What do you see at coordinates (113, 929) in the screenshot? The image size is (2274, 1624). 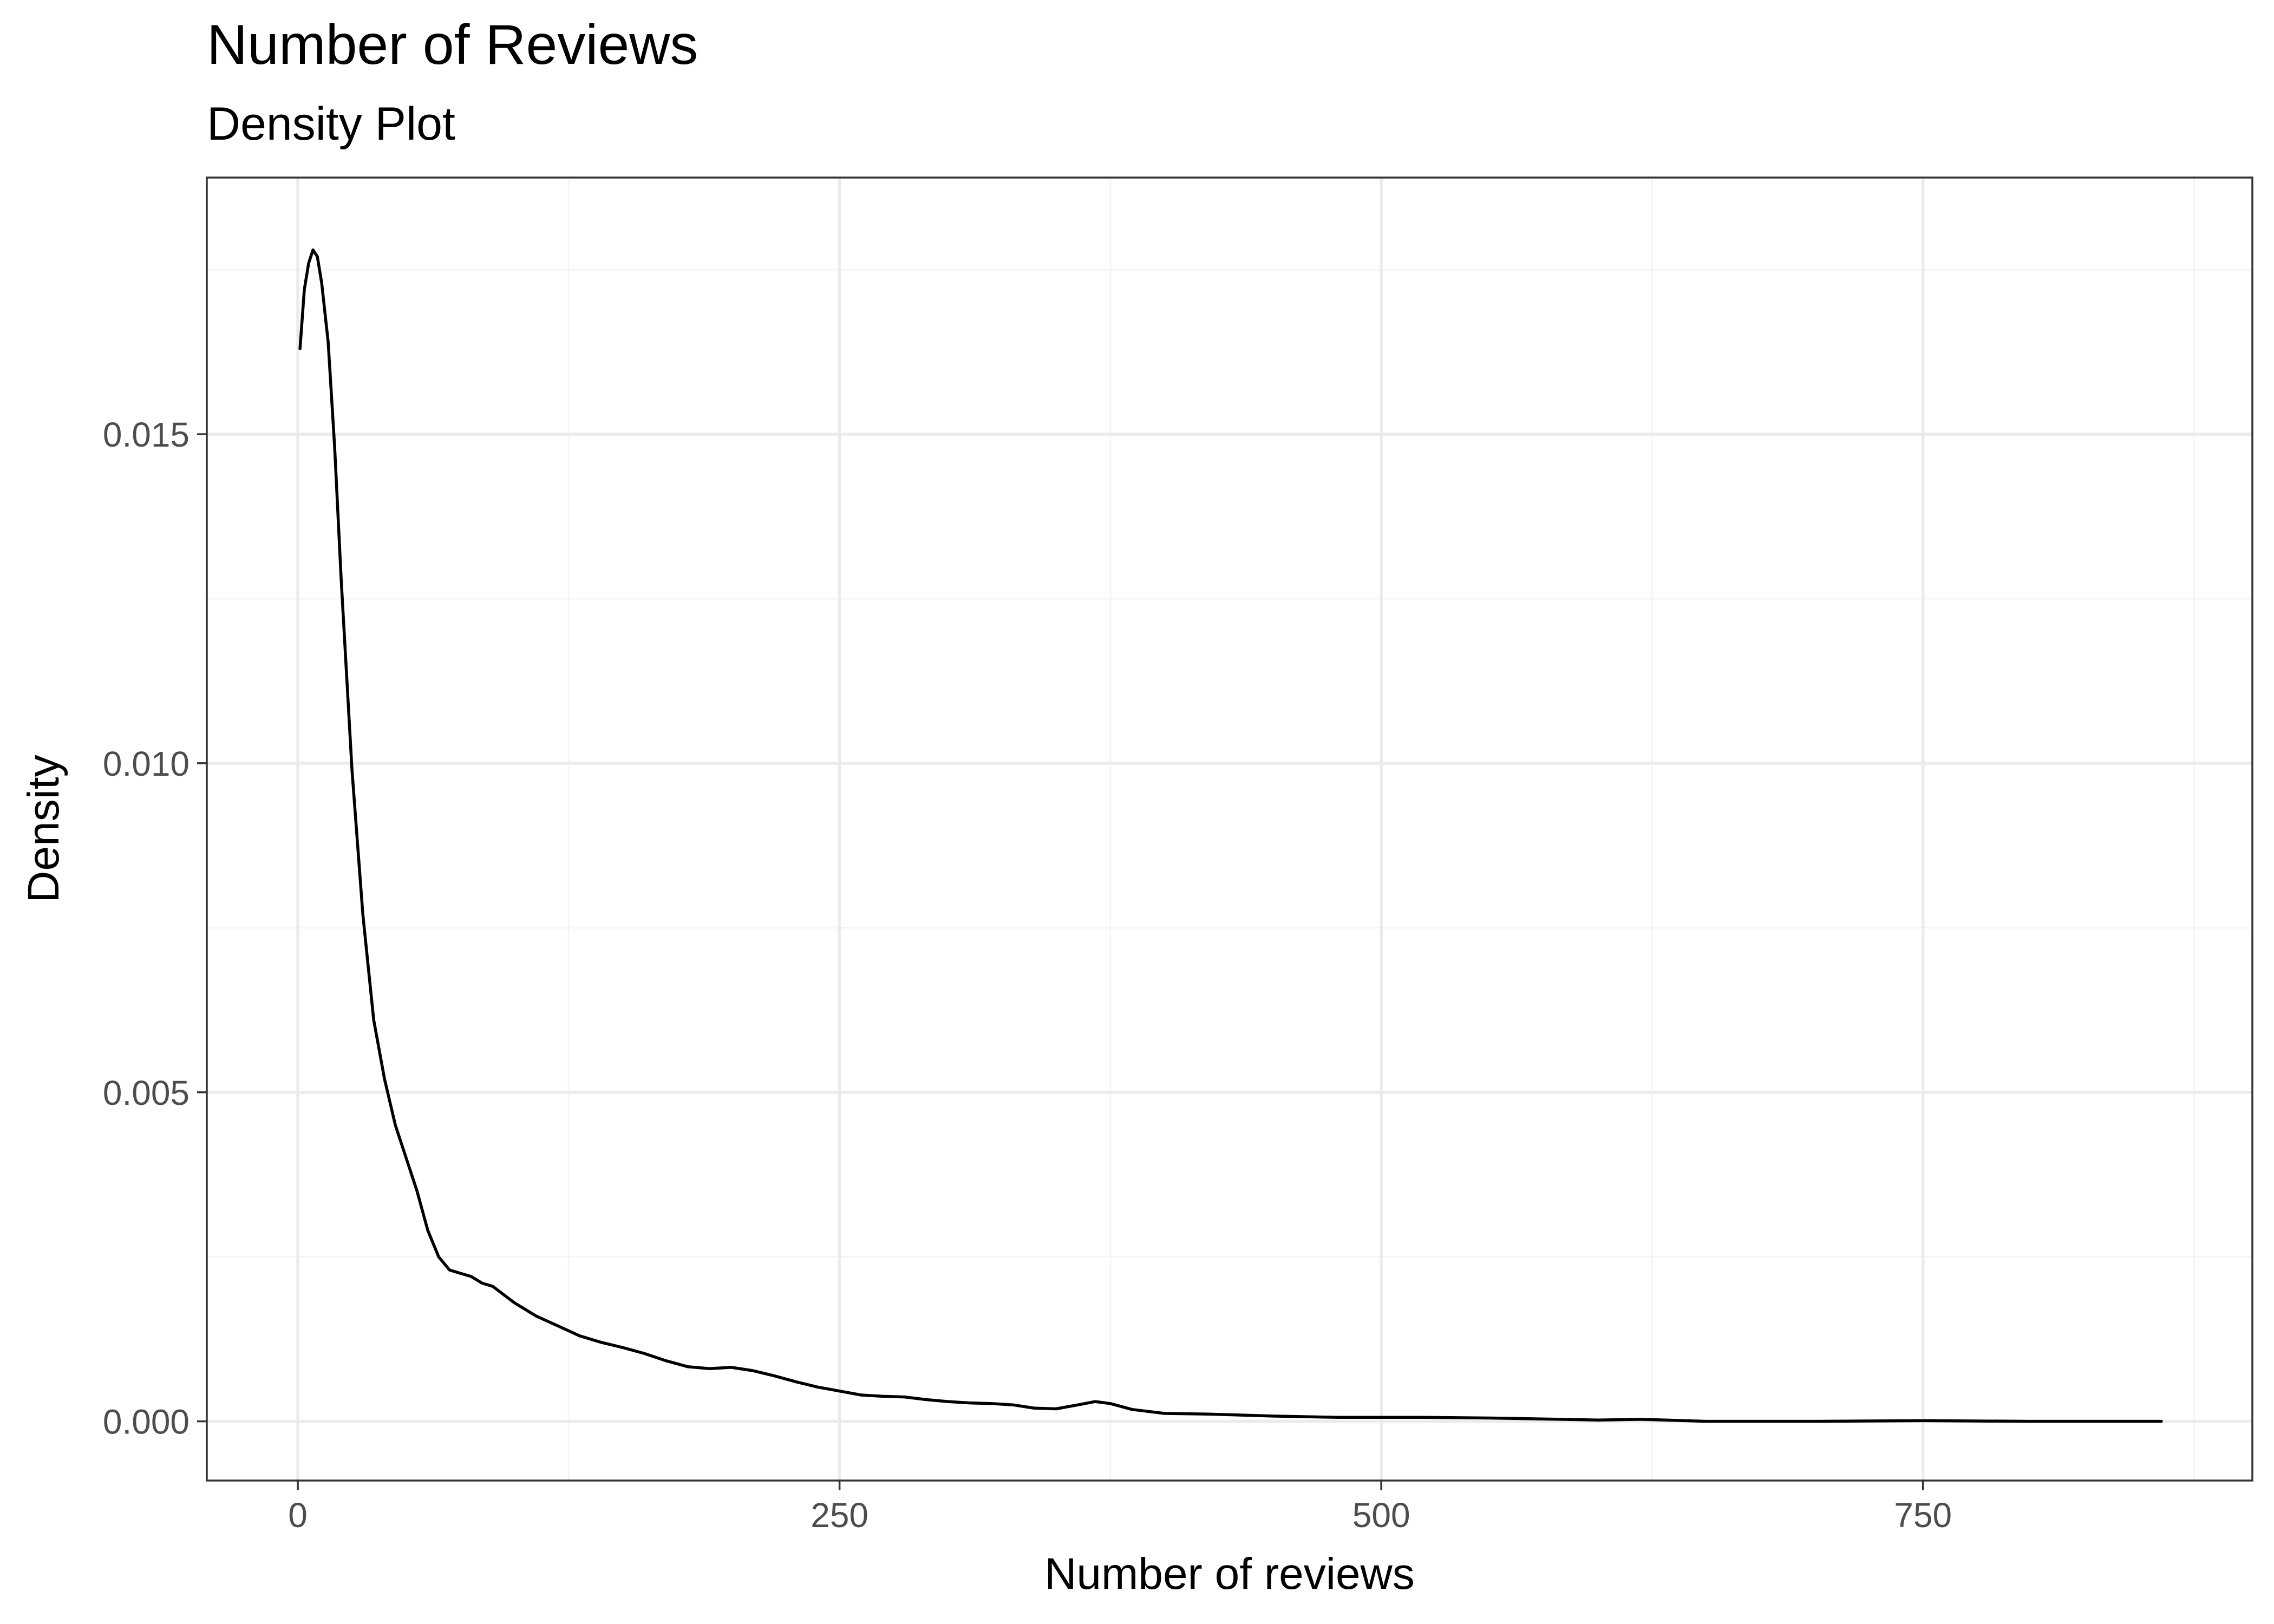 I see `y-axis: 0.000 0.005 0.010 0.015 Density` at bounding box center [113, 929].